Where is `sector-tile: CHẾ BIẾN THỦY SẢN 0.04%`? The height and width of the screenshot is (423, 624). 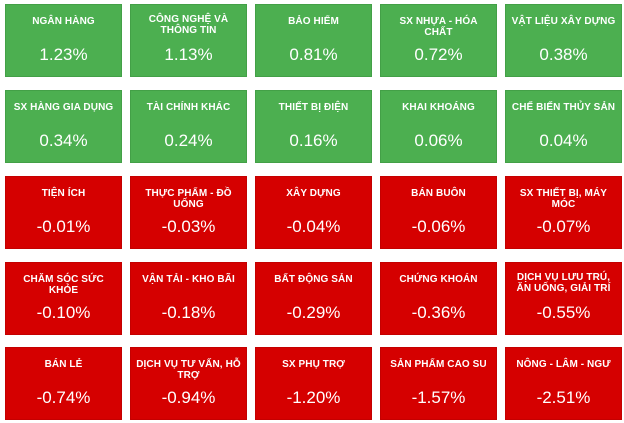 sector-tile: CHẾ BIẾN THỦY SẢN 0.04% is located at coordinates (563, 126).